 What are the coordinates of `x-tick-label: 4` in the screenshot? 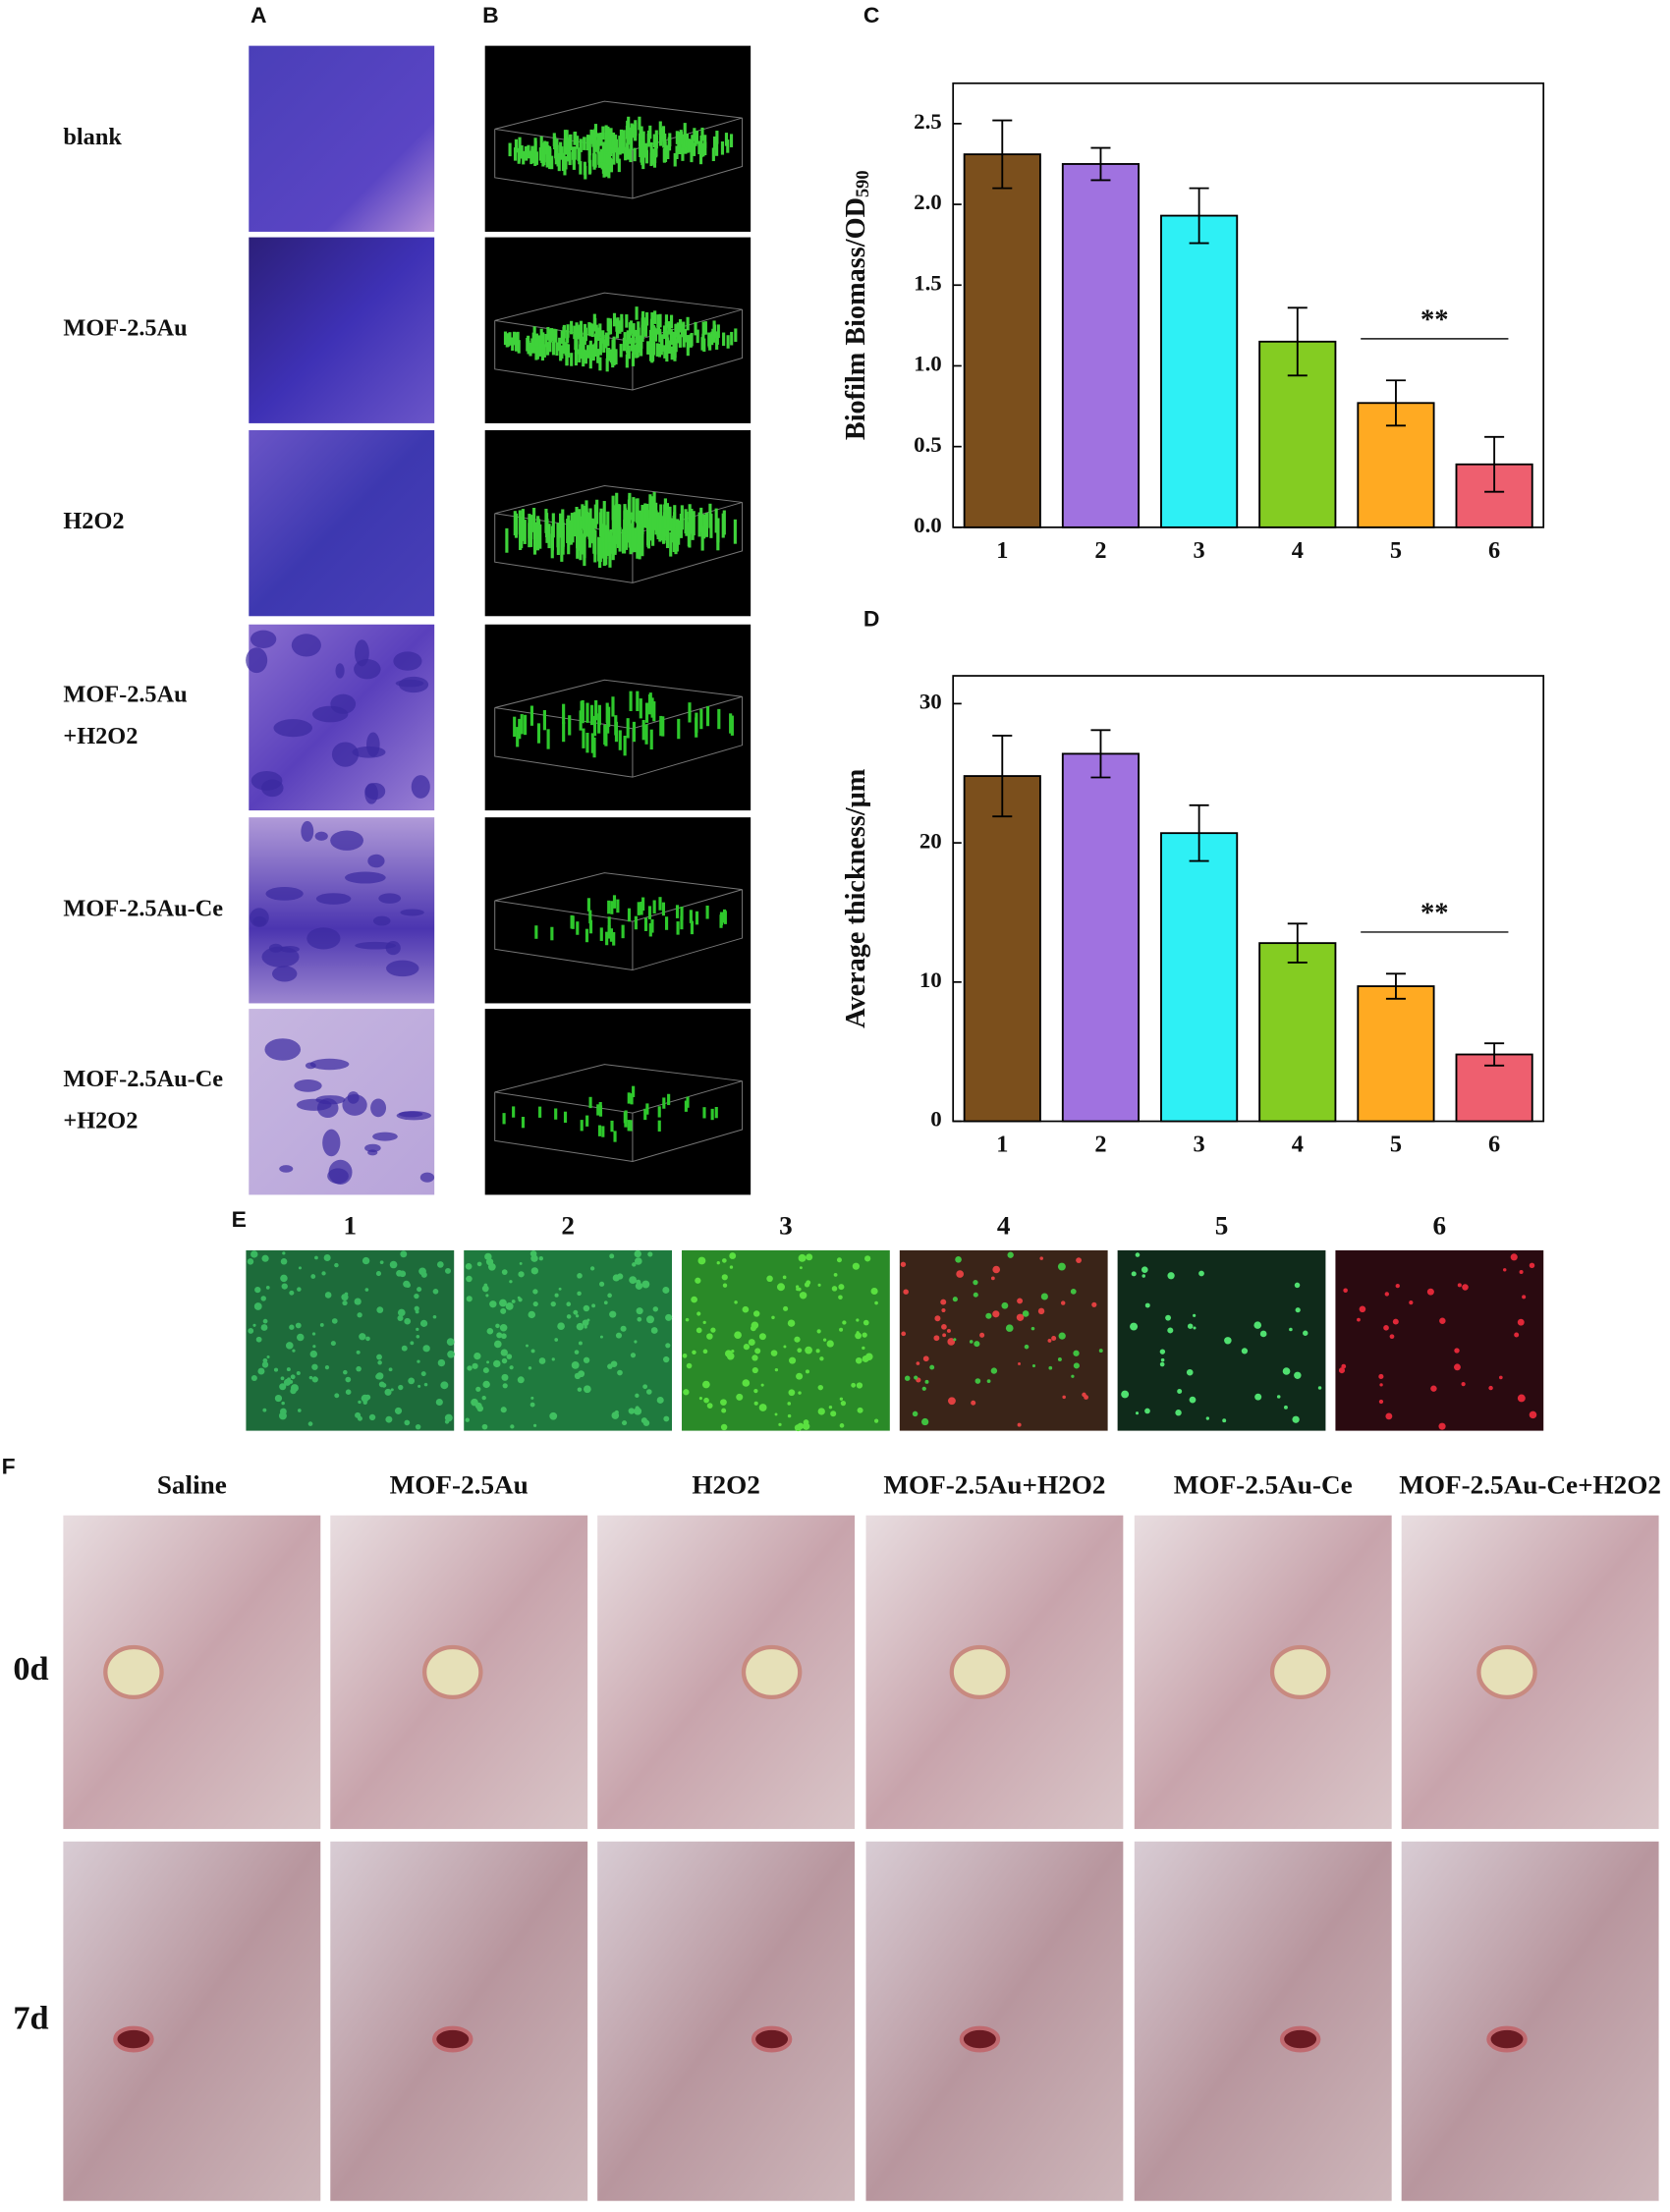 It's located at (1298, 1145).